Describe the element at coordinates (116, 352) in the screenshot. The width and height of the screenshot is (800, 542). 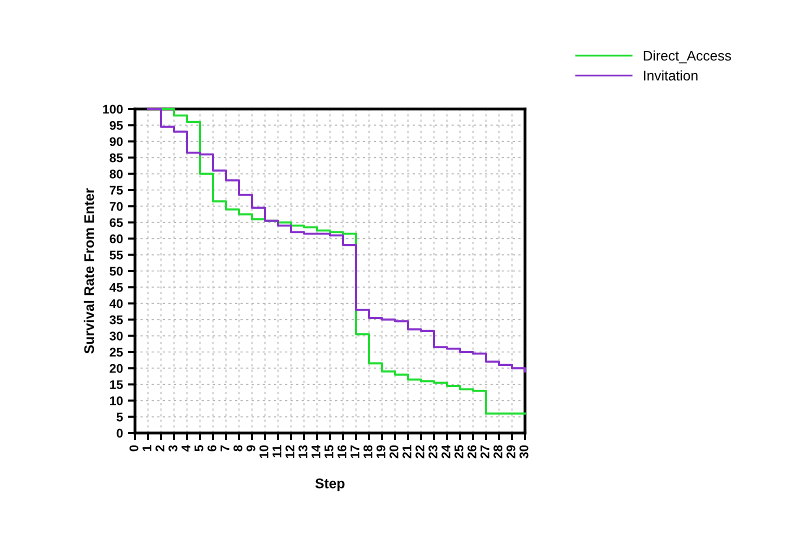
I see `y-tick-label: 25` at that location.